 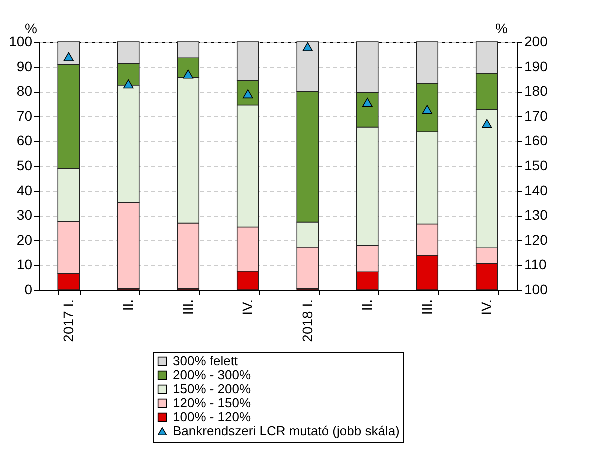 What do you see at coordinates (536, 91) in the screenshot?
I see `y2-tick-label: 180` at bounding box center [536, 91].